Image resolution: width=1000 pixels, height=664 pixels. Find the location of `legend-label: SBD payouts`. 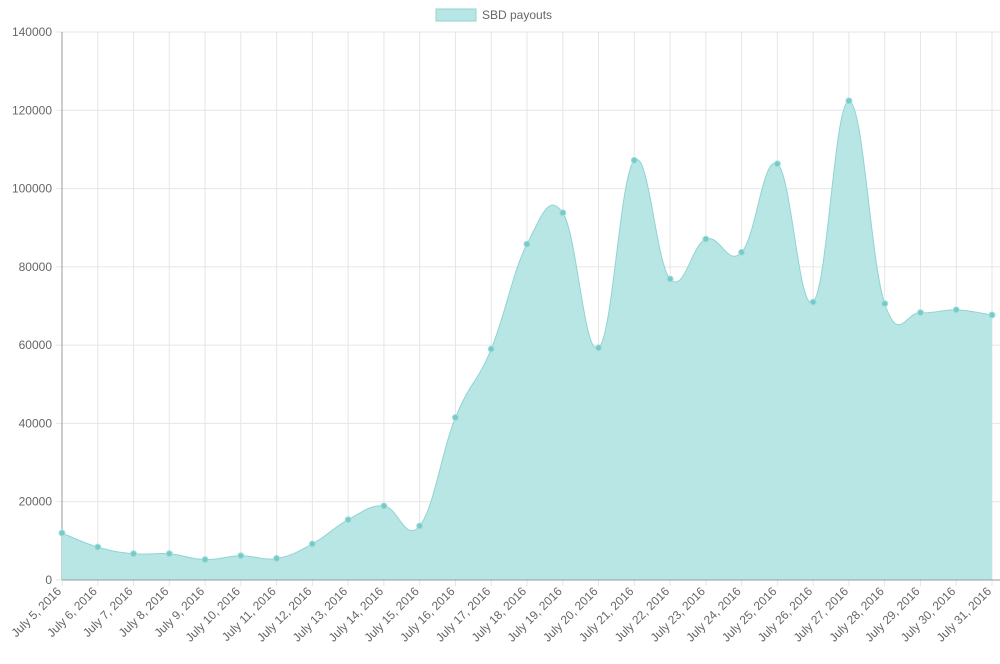

legend-label: SBD payouts is located at coordinates (517, 15).